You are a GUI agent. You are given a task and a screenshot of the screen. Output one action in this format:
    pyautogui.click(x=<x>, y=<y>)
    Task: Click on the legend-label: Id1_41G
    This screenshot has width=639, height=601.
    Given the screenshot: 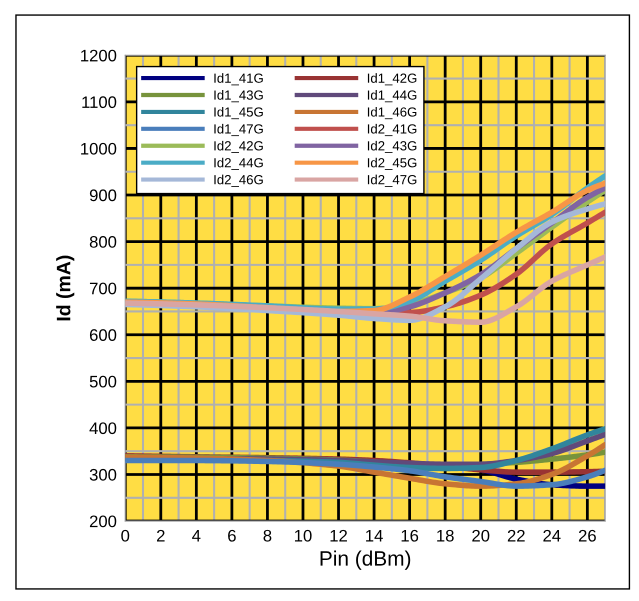 What is the action you would take?
    pyautogui.click(x=238, y=79)
    